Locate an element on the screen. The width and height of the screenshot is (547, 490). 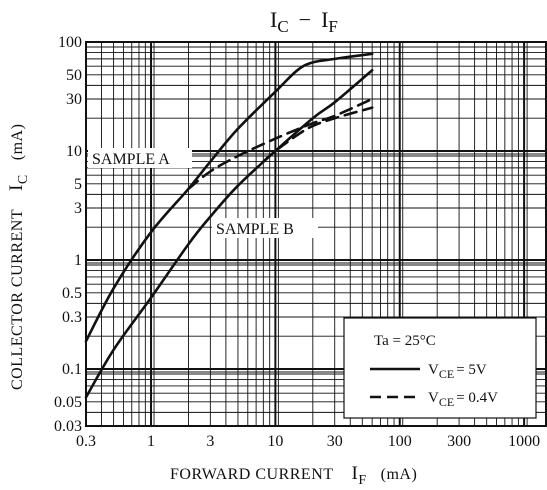
x-axis-label-text: FORWARD CURRENT is located at coordinates (252, 474).